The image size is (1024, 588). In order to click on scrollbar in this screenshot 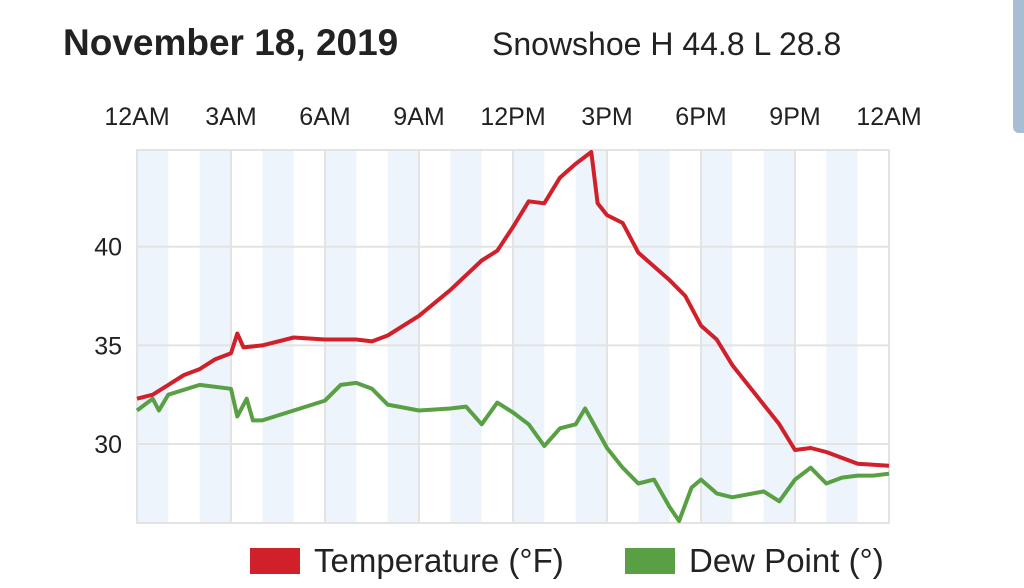, I will do `click(1018, 66)`.